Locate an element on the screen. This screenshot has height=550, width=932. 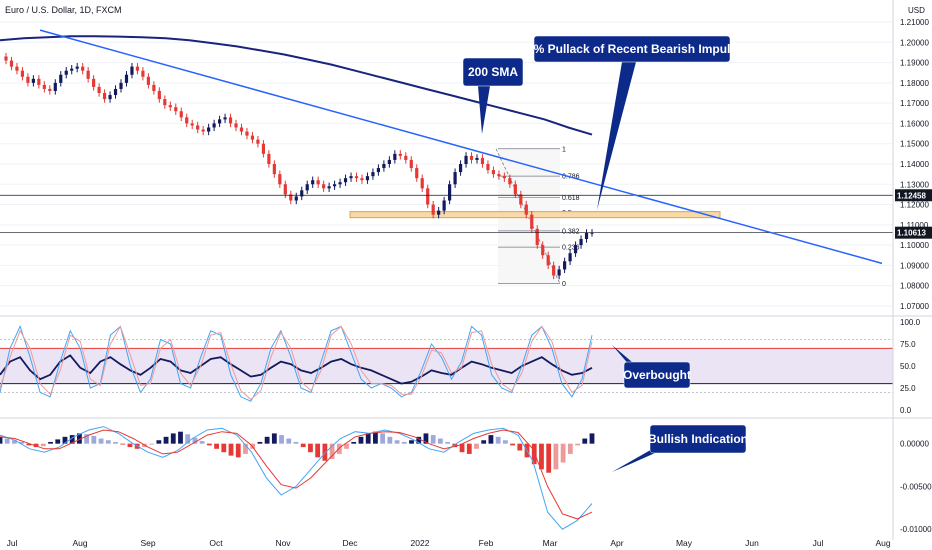
price-tick-label: 1.21000 is located at coordinates (914, 22).